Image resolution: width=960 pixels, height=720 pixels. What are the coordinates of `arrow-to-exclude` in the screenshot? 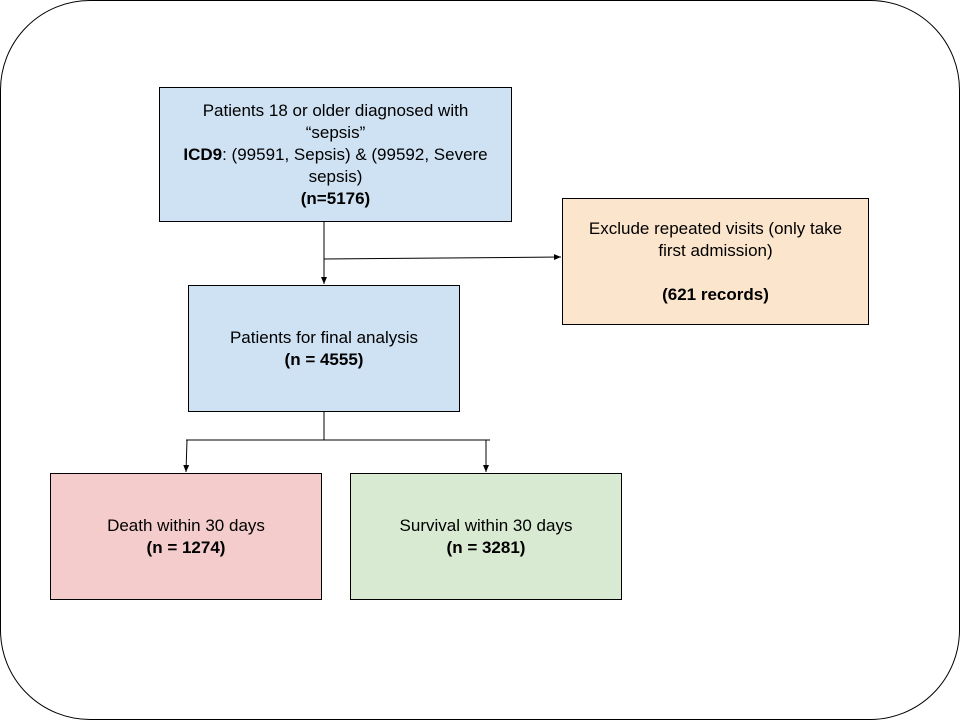 It's located at (442, 257).